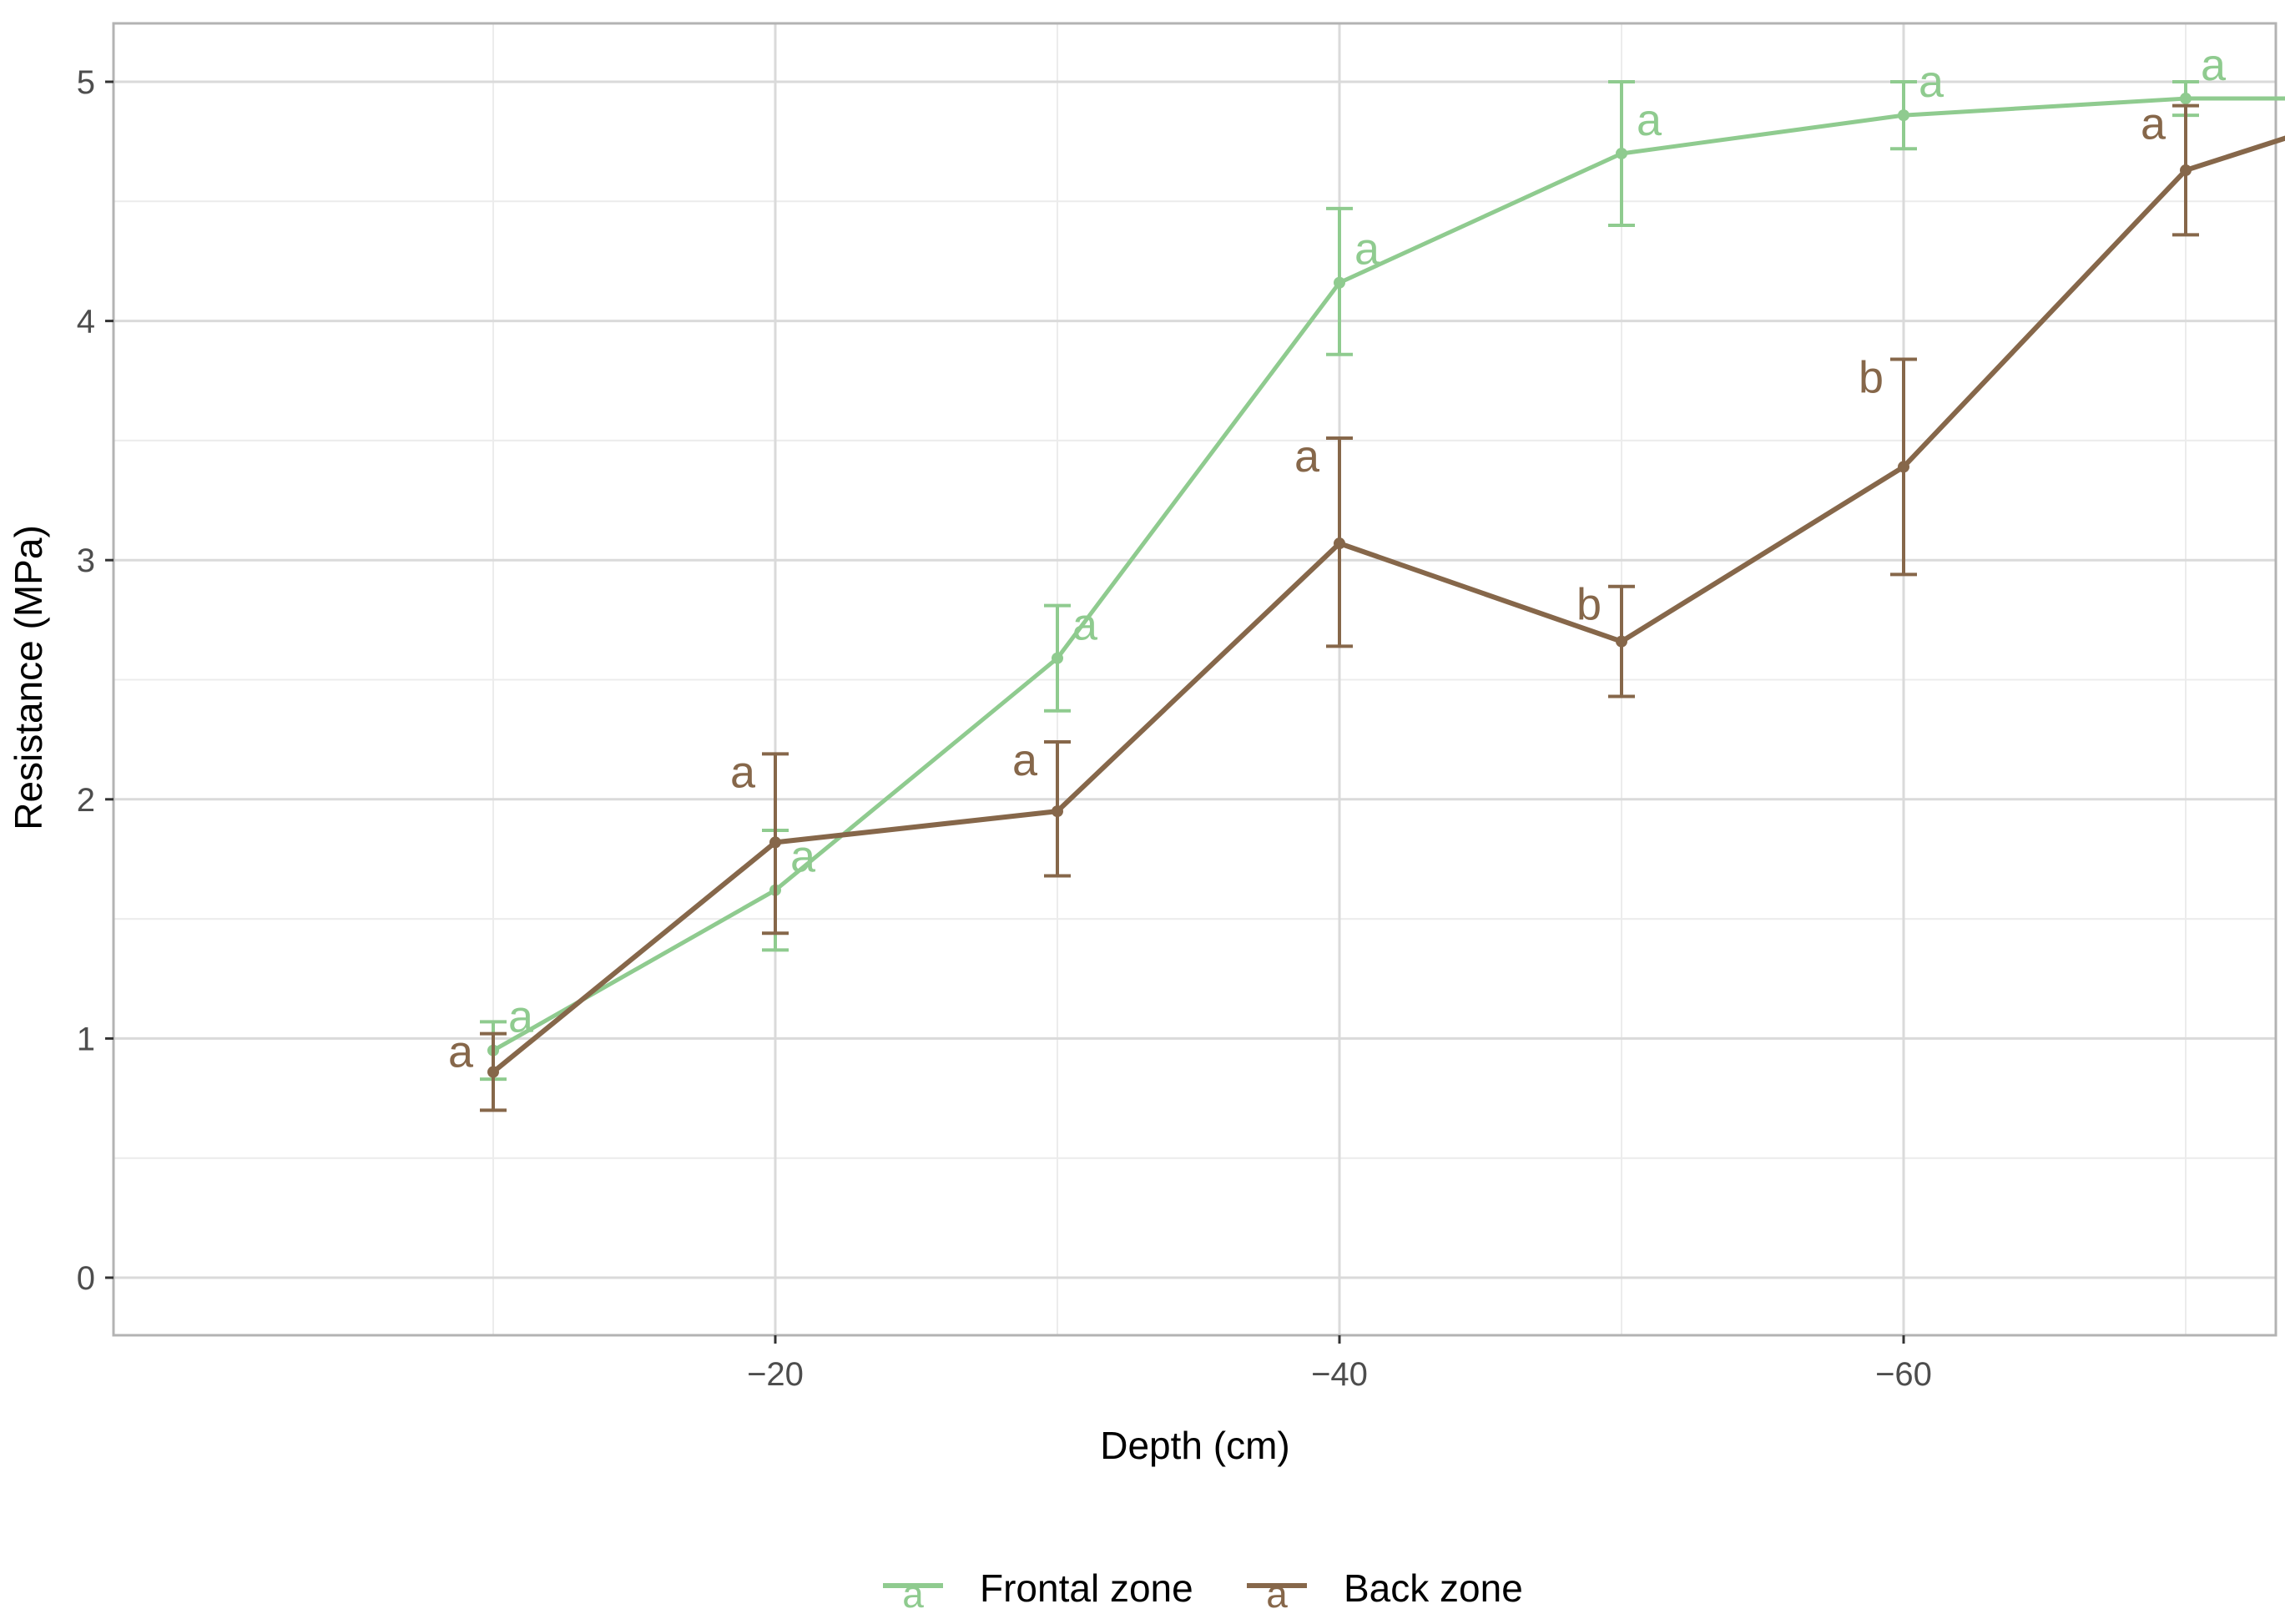 Image resolution: width=2285 pixels, height=1624 pixels. What do you see at coordinates (1277, 1594) in the screenshot?
I see `legend-key-glyph-back: a` at bounding box center [1277, 1594].